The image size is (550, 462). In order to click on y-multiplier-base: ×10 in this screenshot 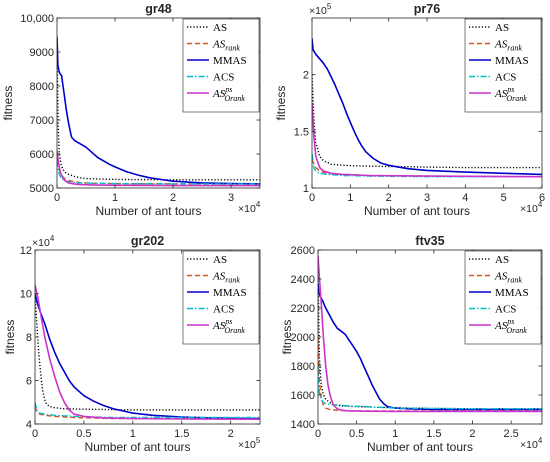, I will do `click(318, 11)`.